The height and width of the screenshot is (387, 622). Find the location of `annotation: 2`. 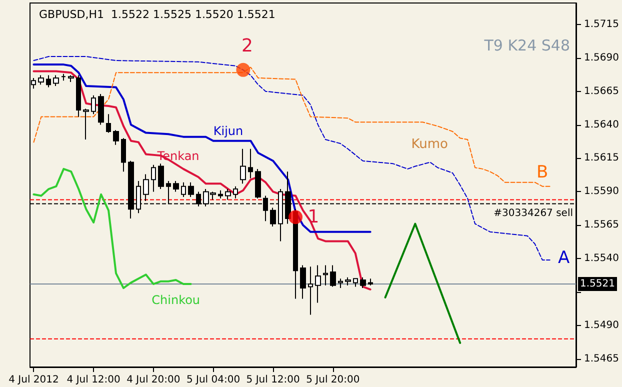

annotation: 2 is located at coordinates (247, 45).